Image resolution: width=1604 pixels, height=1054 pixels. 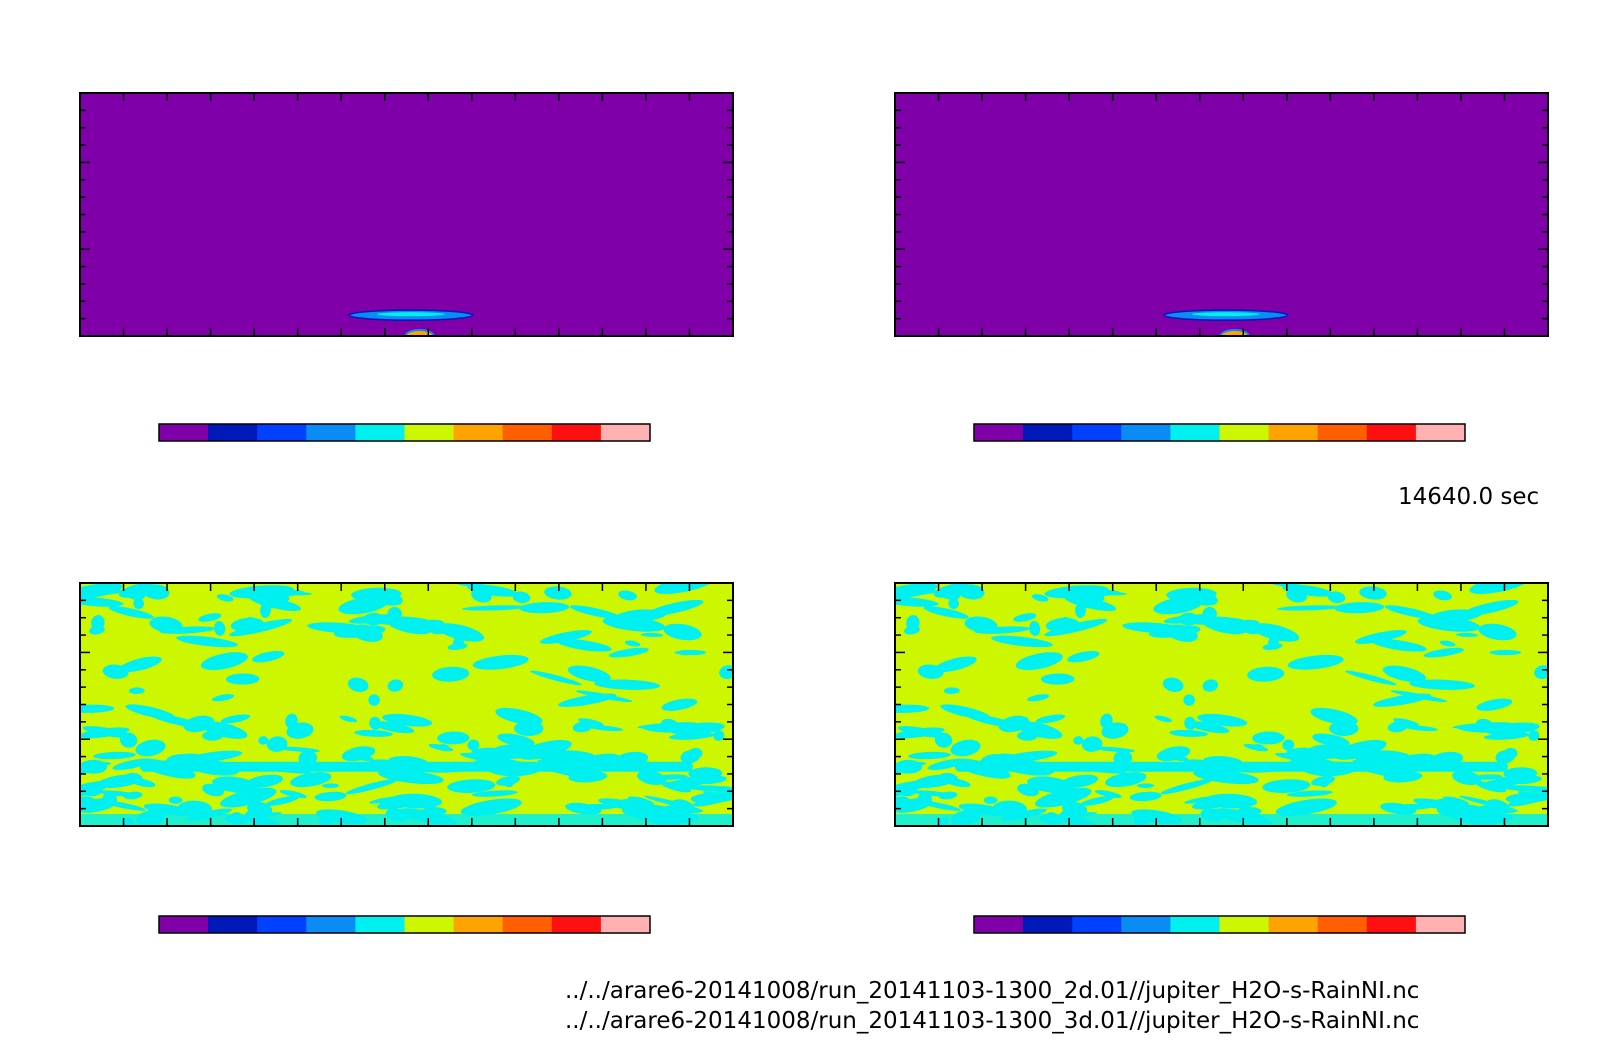 I want to click on field-band, so click(x=1231, y=766).